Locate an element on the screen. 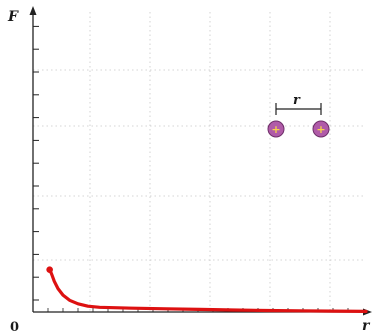 The image size is (373, 333). positive-charge-left is located at coordinates (276, 129).